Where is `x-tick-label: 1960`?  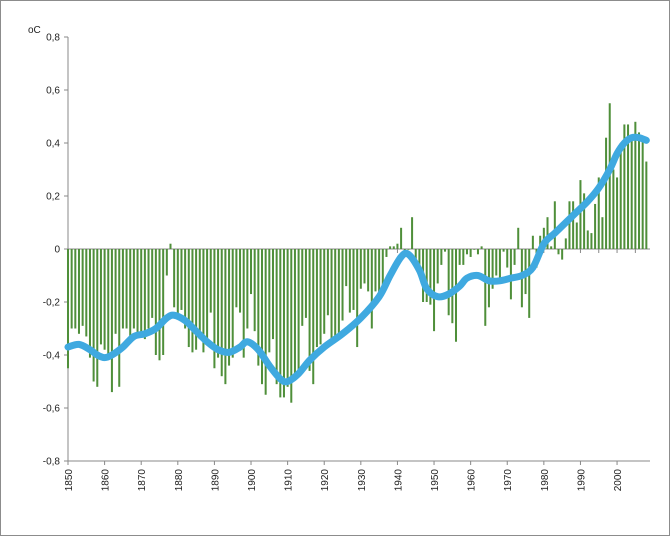 x-tick-label: 1960 is located at coordinates (472, 480).